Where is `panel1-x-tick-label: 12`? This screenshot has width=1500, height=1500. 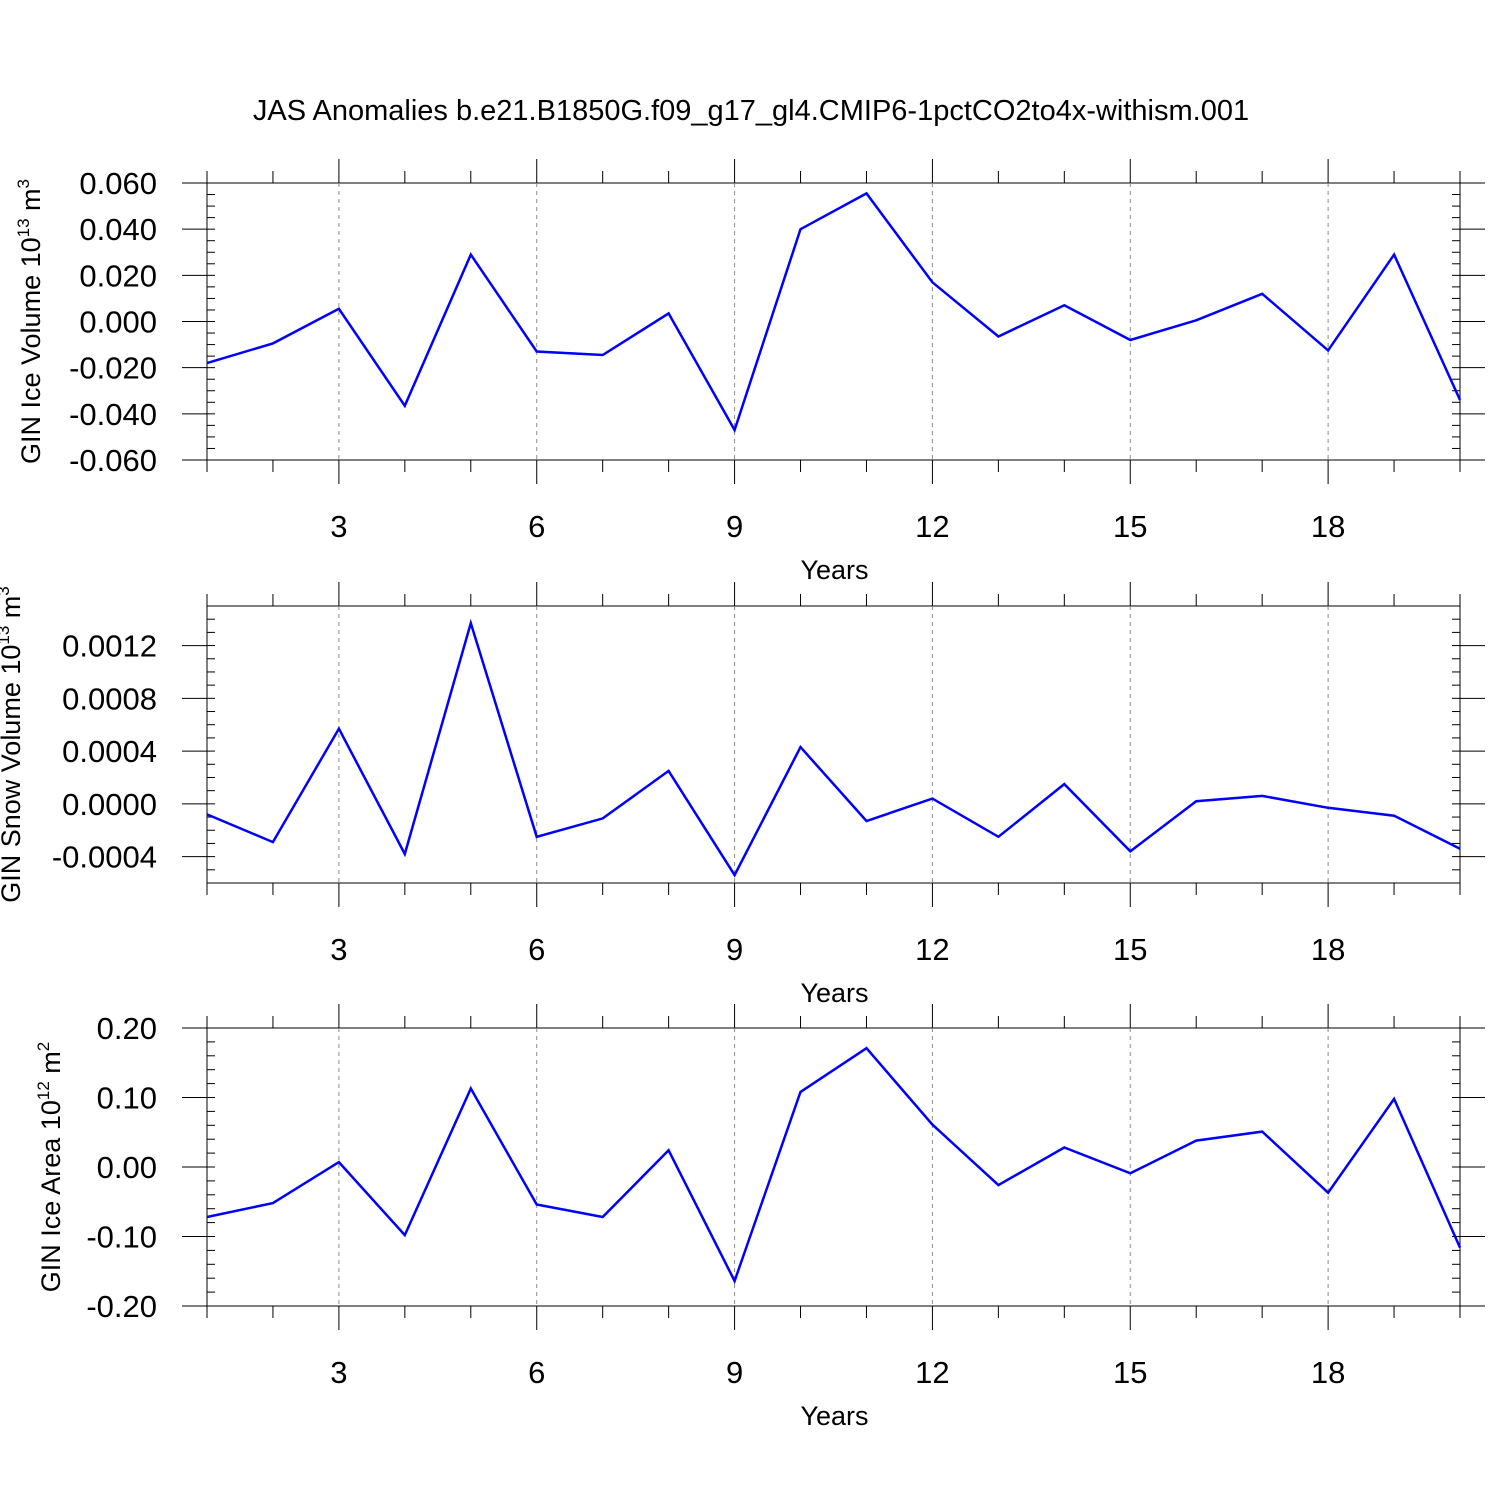 panel1-x-tick-label: 12 is located at coordinates (932, 526).